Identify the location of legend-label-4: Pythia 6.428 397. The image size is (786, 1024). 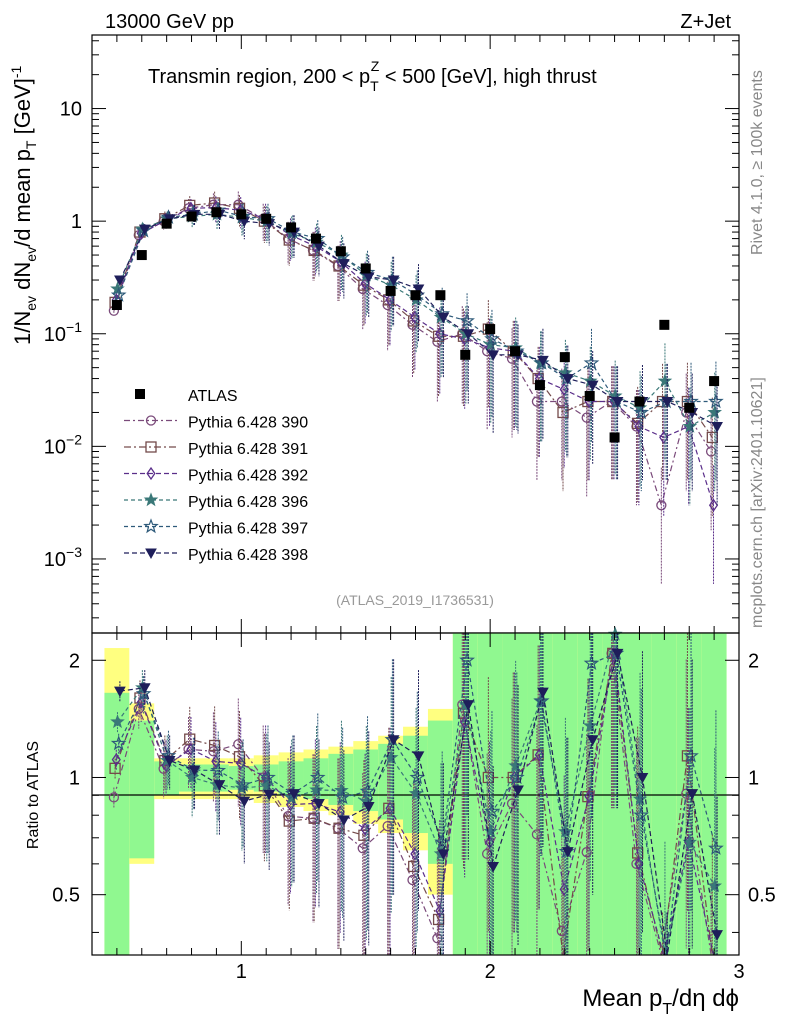
(248, 529).